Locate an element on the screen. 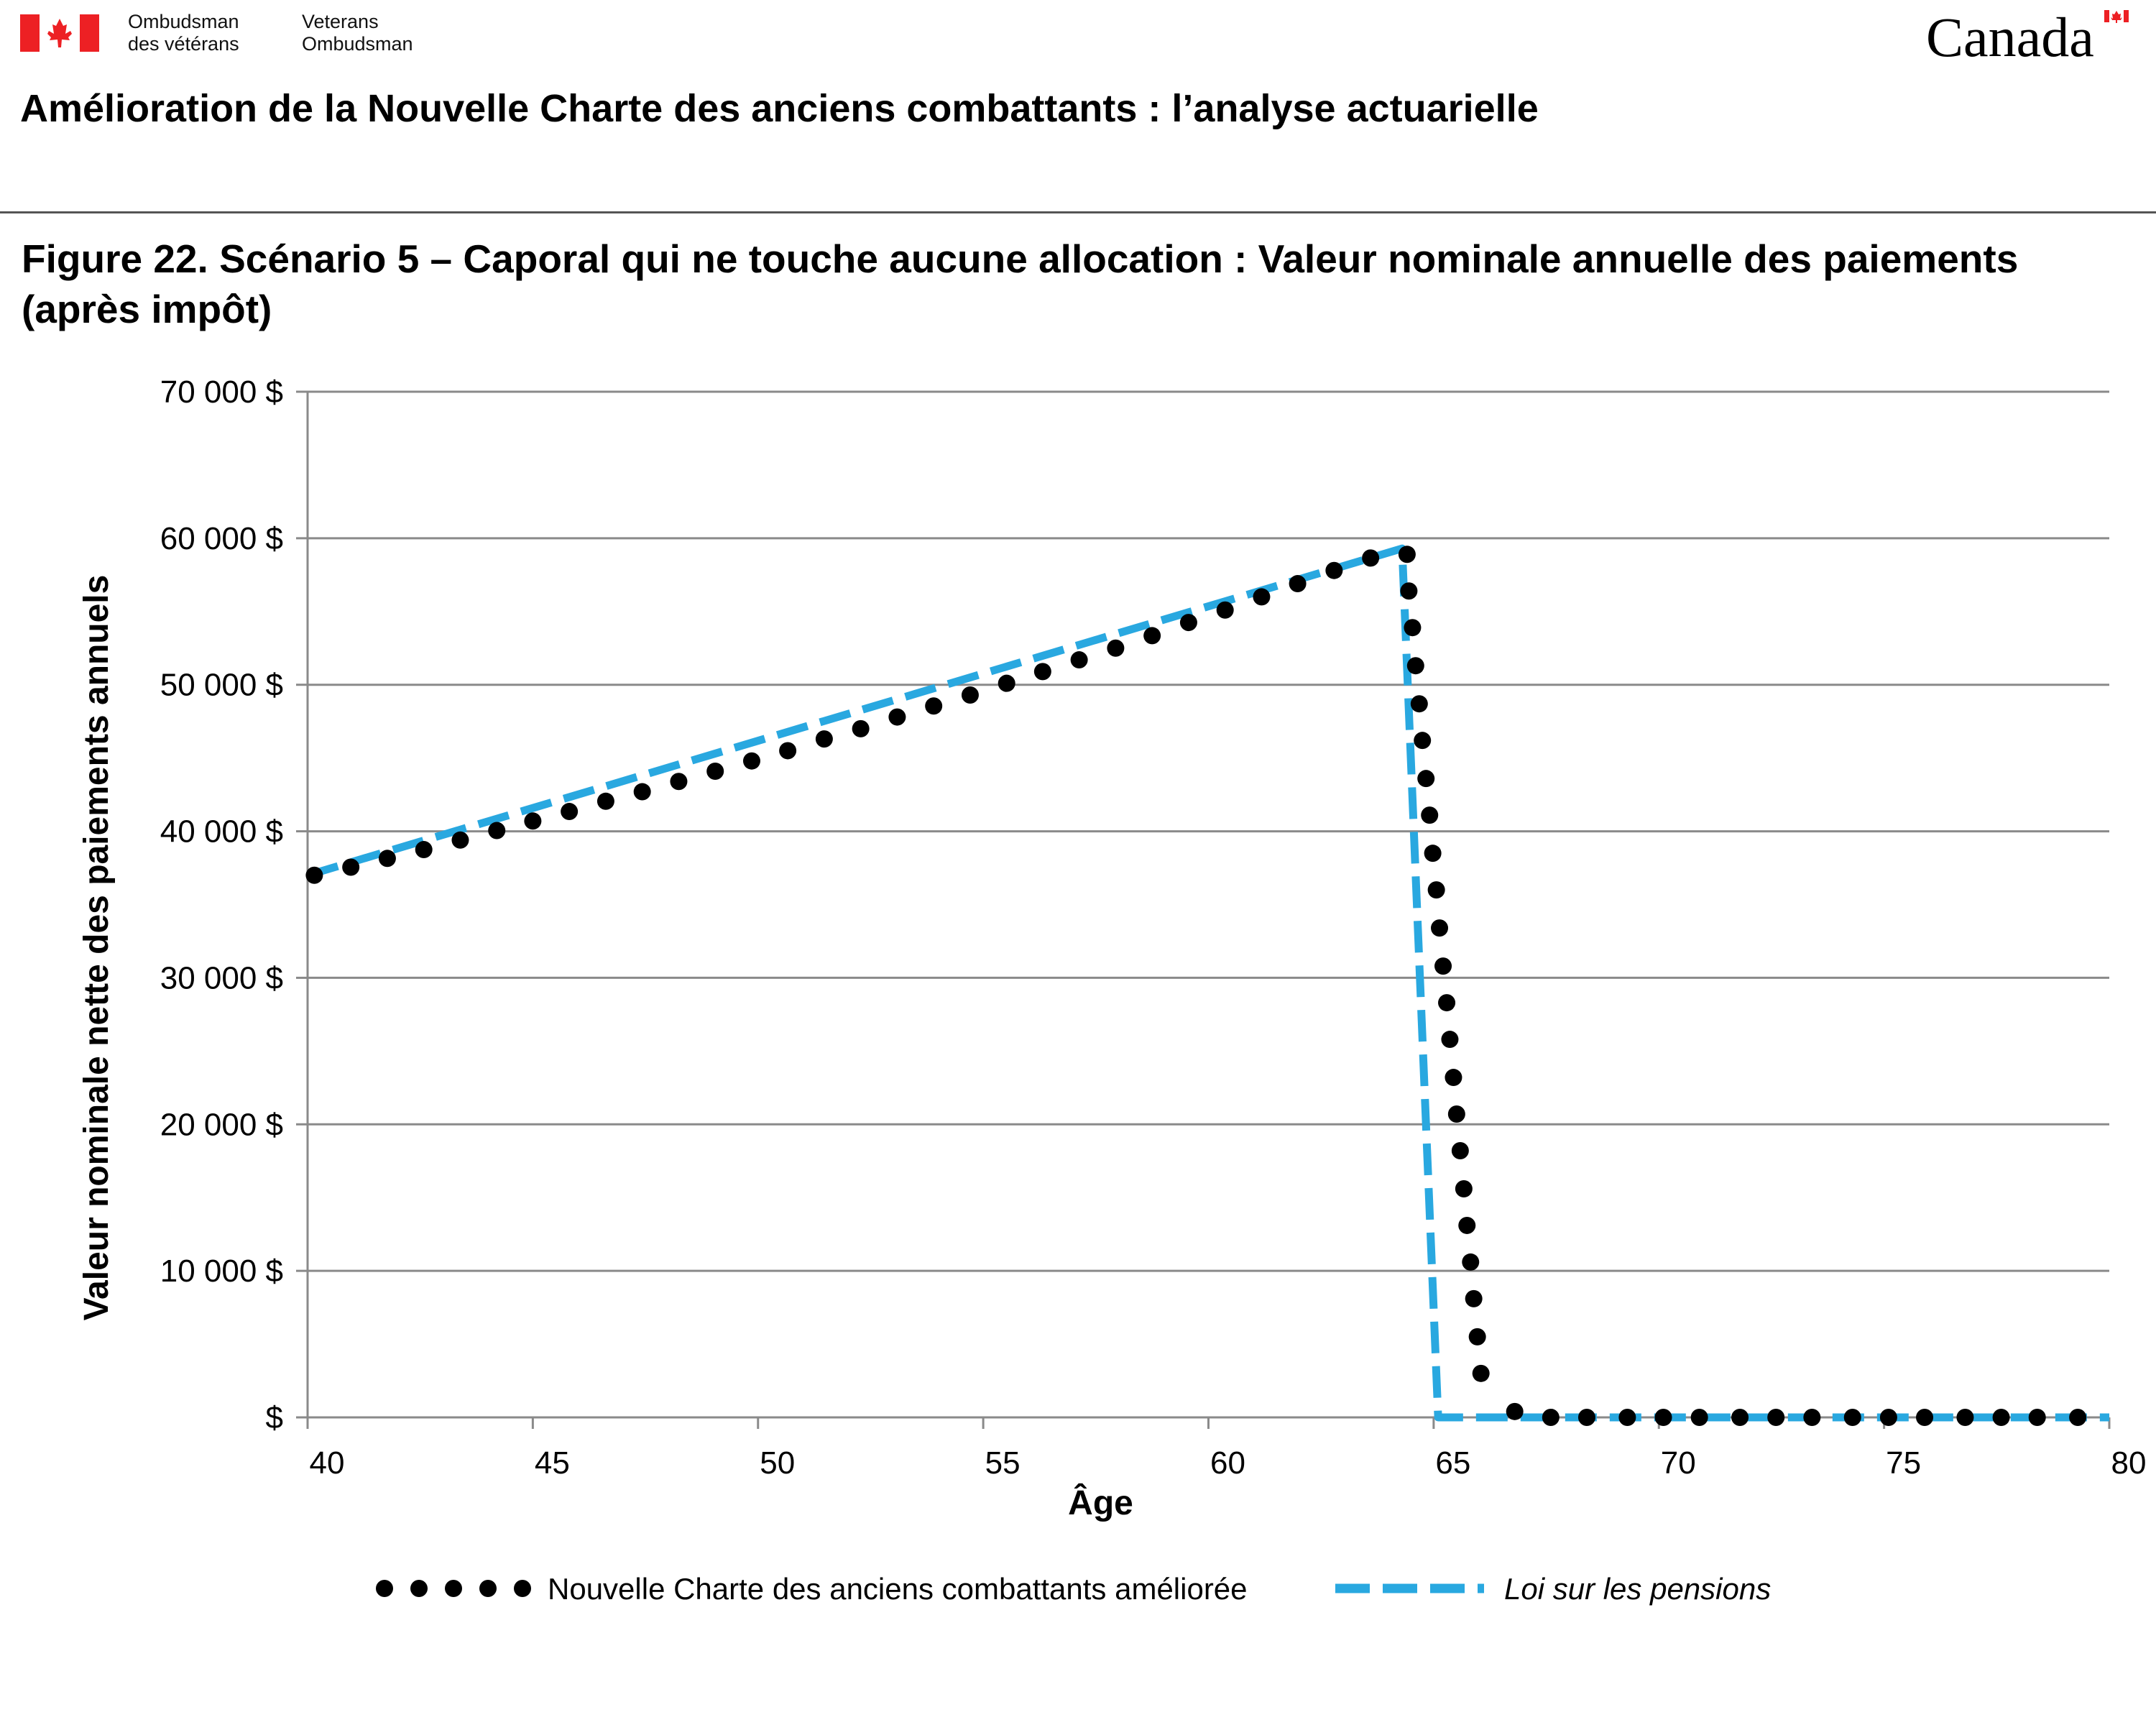 The height and width of the screenshot is (1725, 2156). org-name-fr: Ombudsman des vétérans is located at coordinates (184, 33).